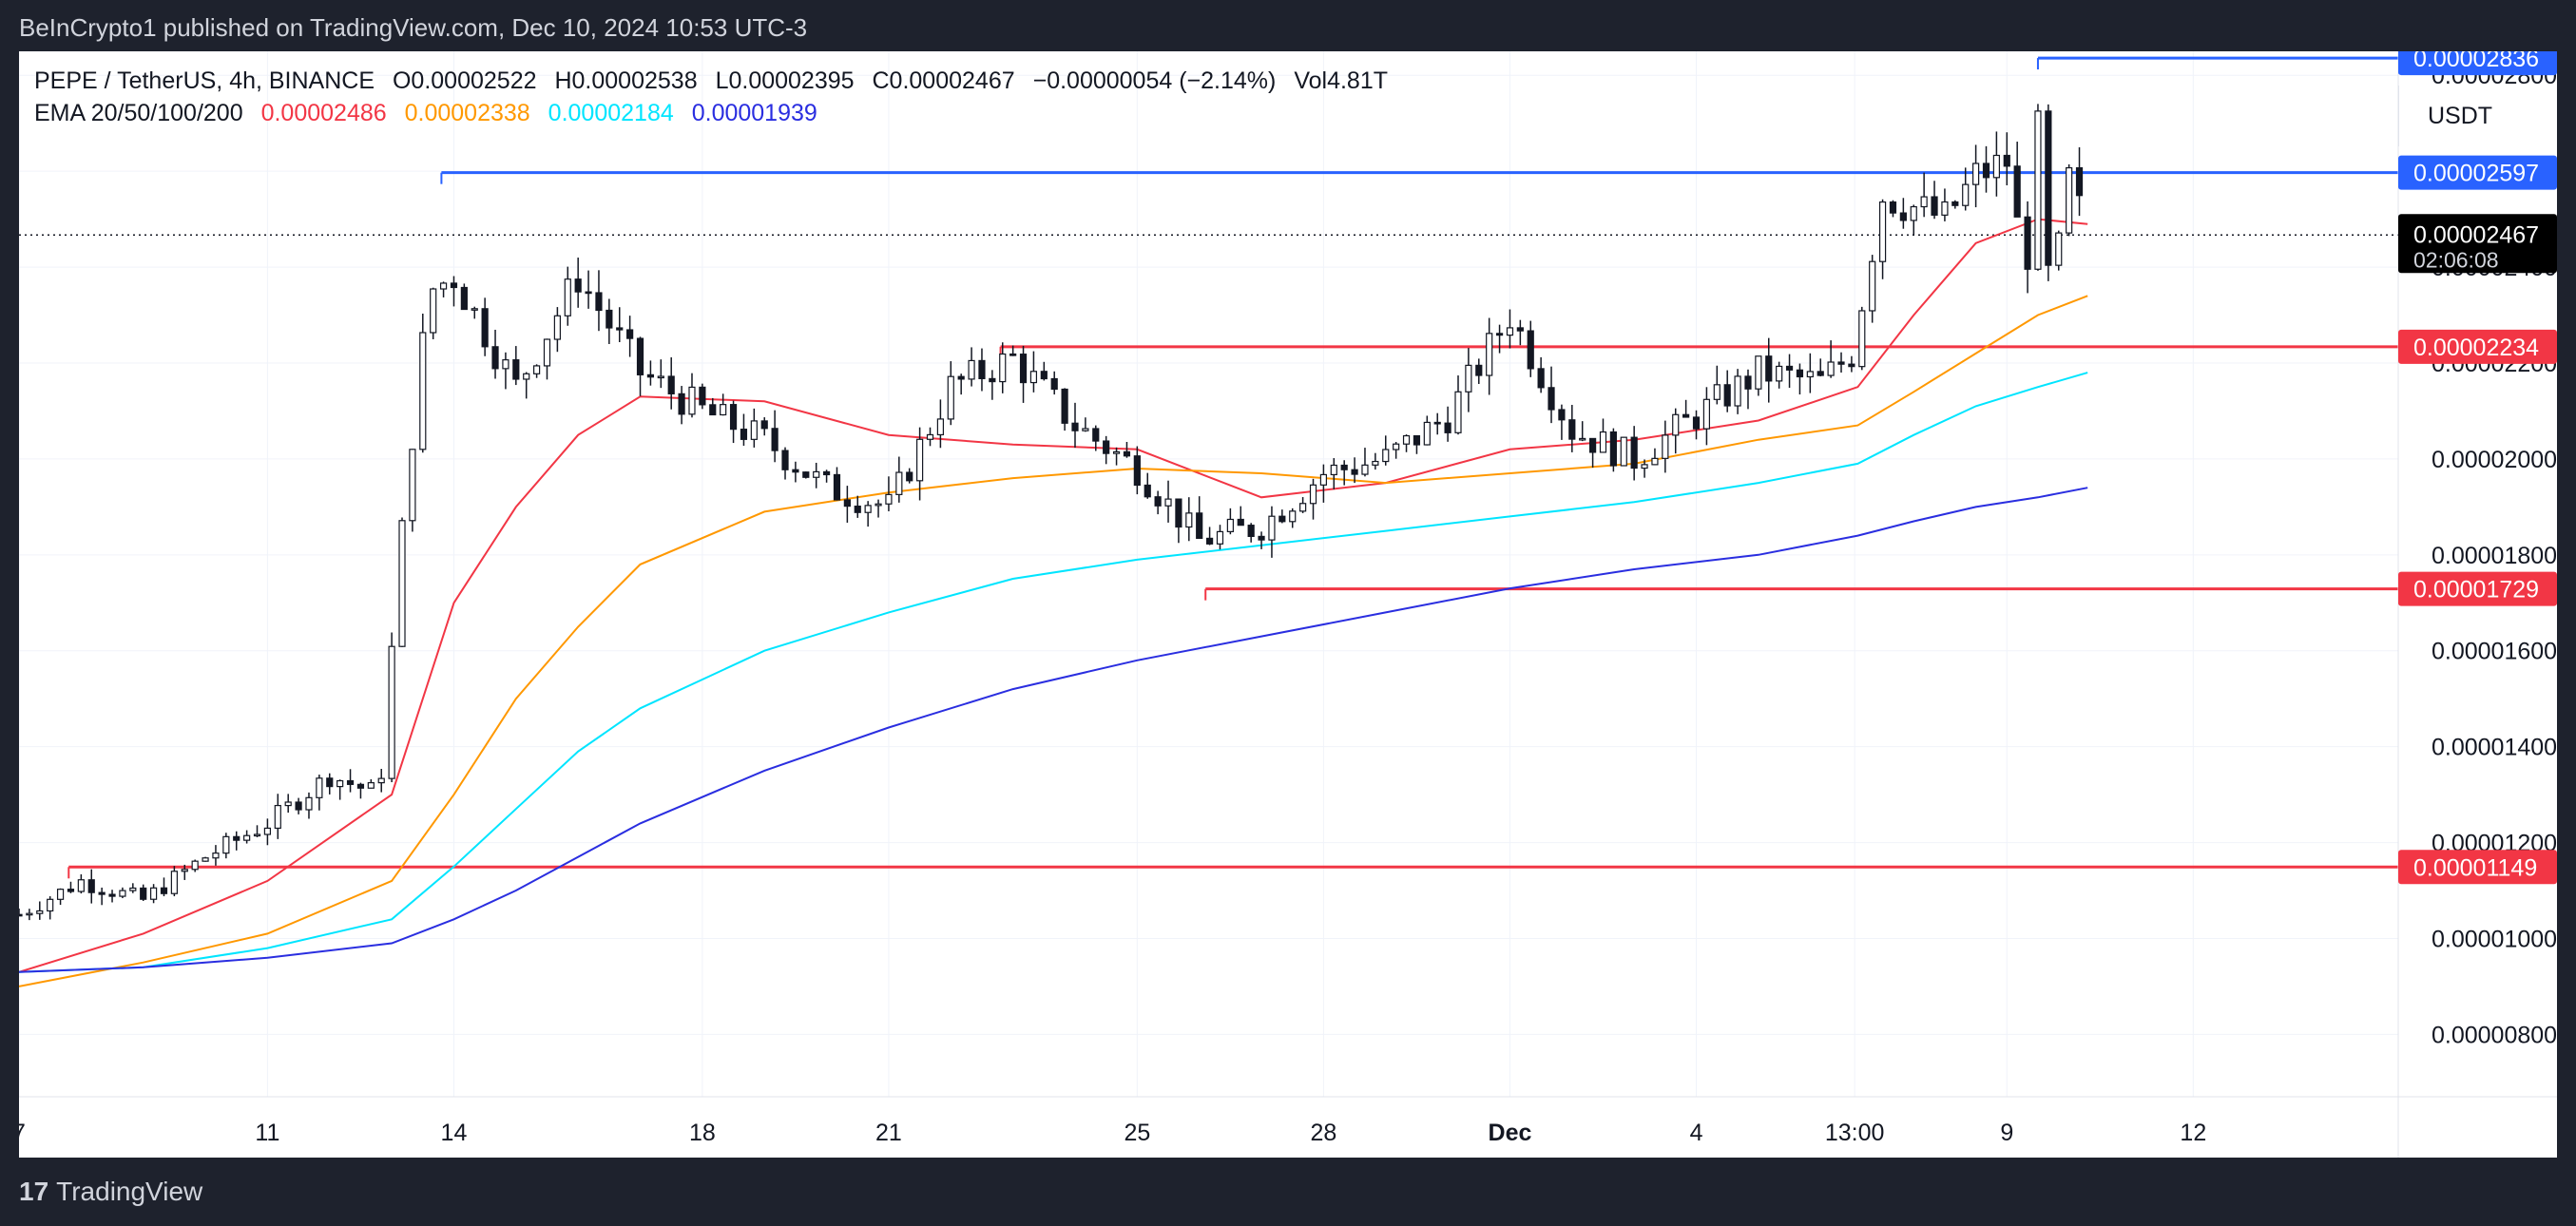  Describe the element at coordinates (111, 1192) in the screenshot. I see `tradingview-logo: 17 TradingView` at that location.